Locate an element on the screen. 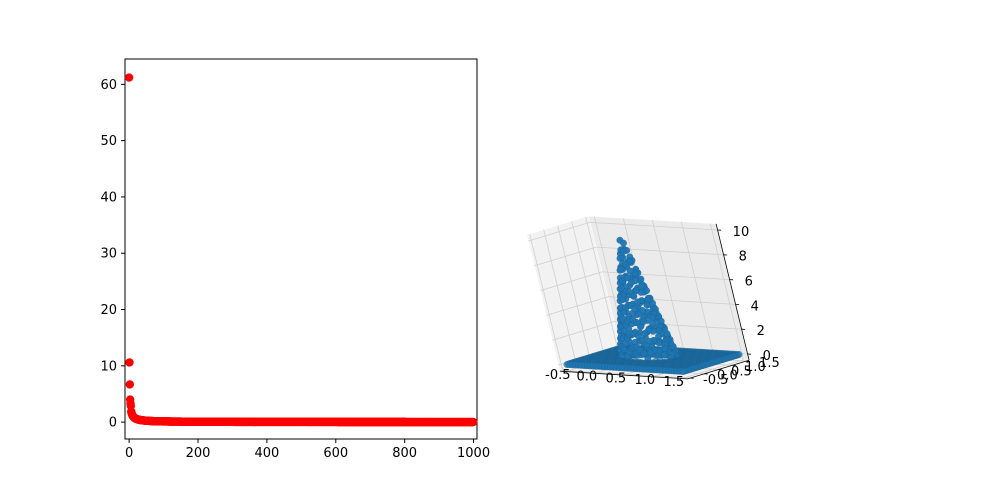 The width and height of the screenshot is (1000, 492). x-tick-label-1: 200 is located at coordinates (198, 453).